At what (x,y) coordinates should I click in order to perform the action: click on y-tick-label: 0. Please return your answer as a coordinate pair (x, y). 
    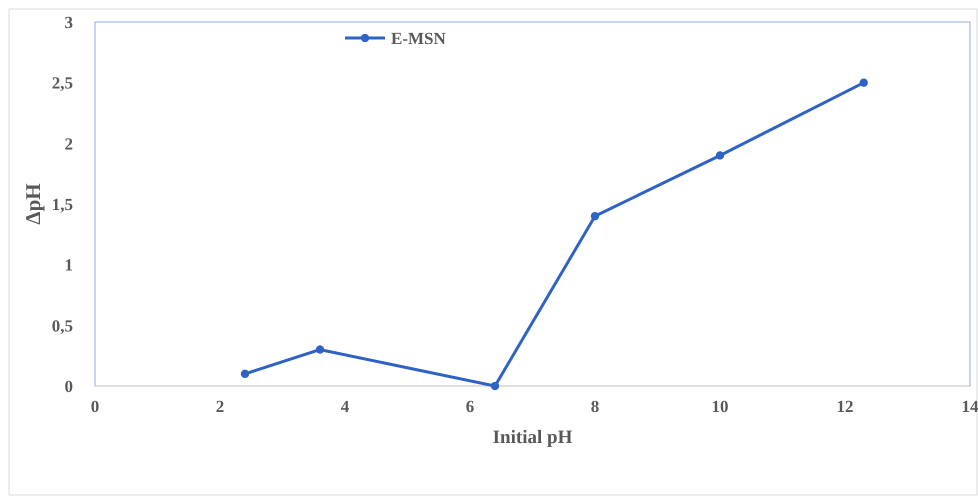
    Looking at the image, I should click on (68, 386).